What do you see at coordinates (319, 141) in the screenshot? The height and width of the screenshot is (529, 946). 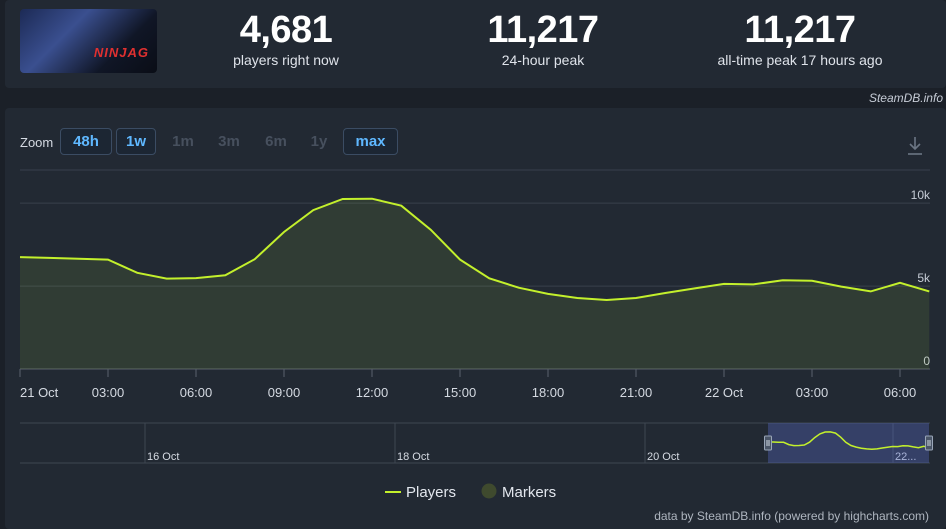 I see `zoom-1y-button: 1y` at bounding box center [319, 141].